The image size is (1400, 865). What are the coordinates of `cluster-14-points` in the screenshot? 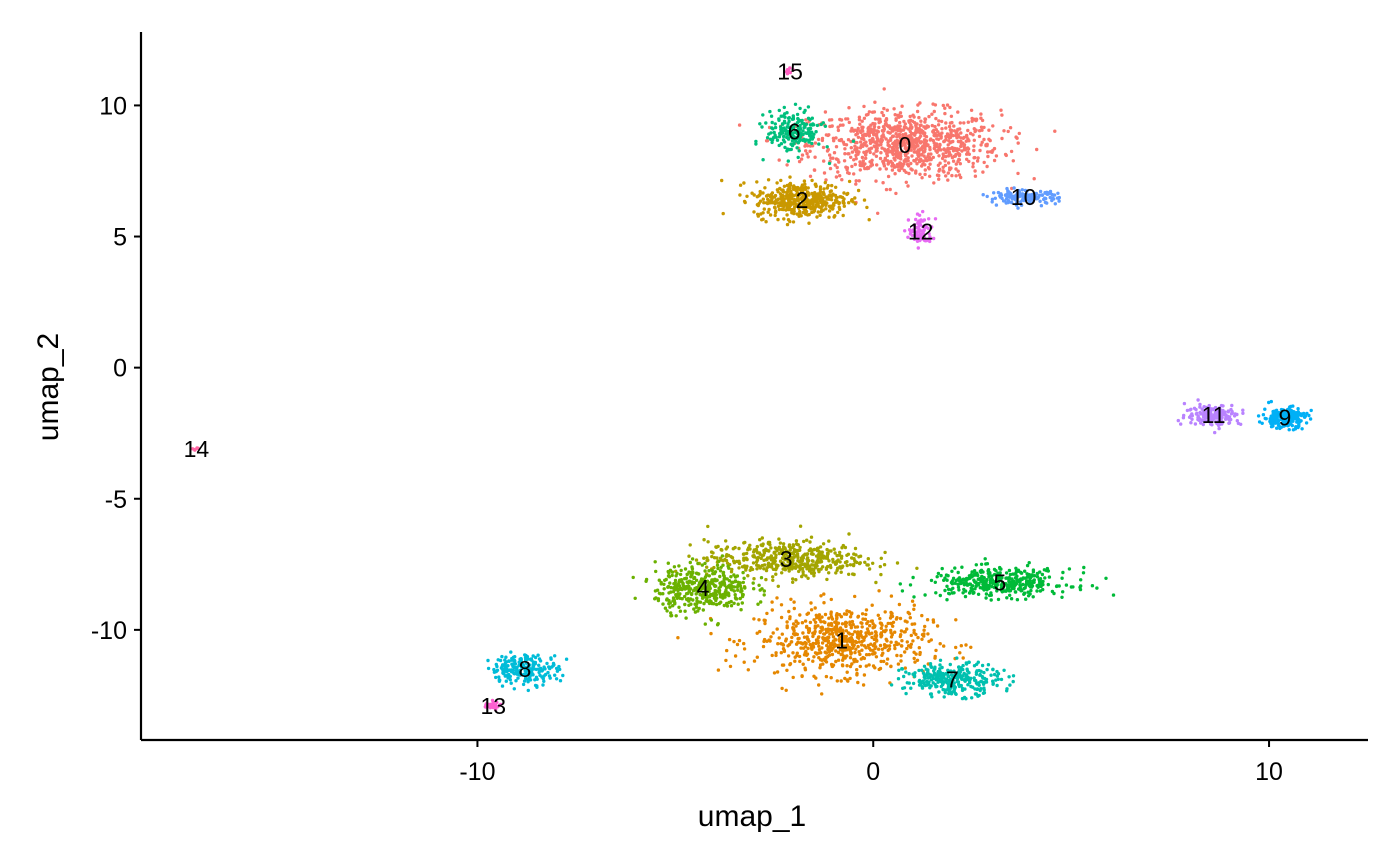 It's located at (195, 449).